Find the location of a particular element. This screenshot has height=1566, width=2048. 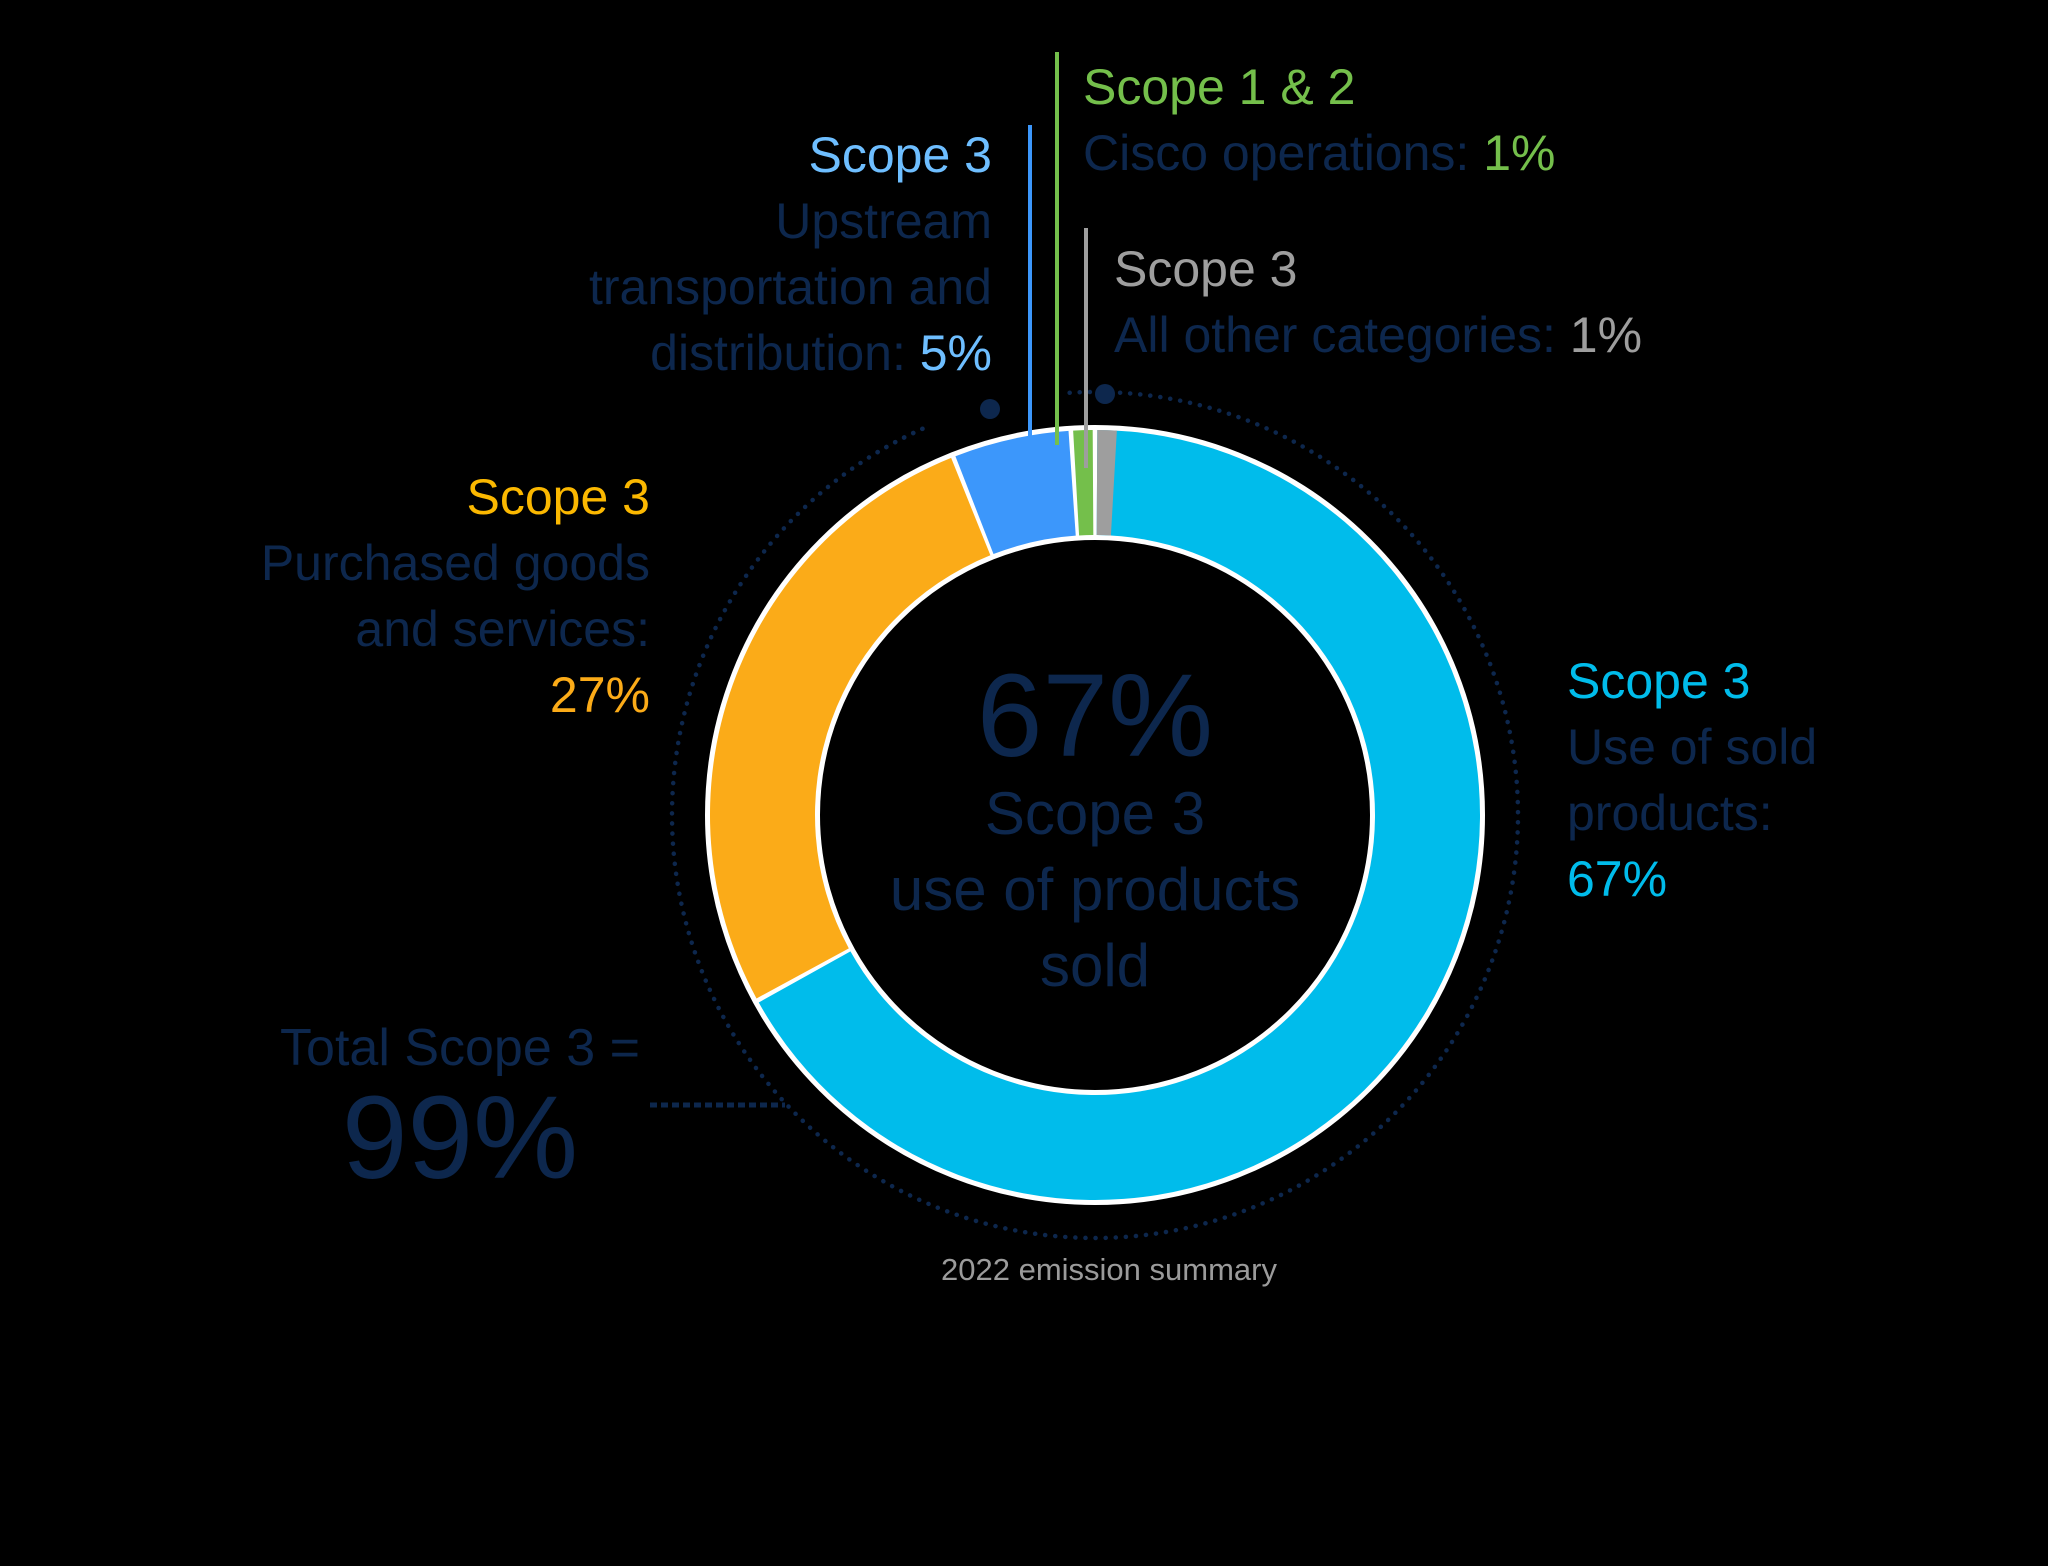

percent-value: 5% is located at coordinates (955, 353).